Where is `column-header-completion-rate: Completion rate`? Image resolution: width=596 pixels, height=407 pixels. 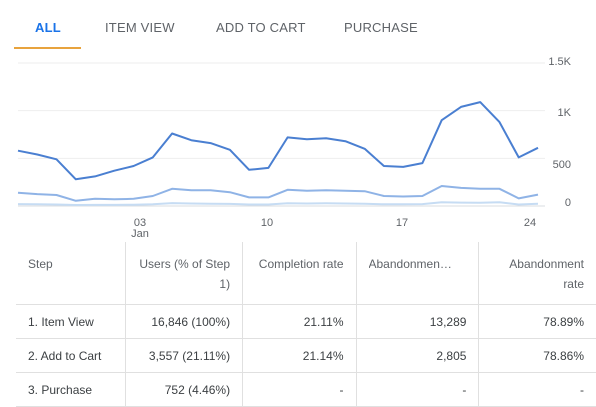
column-header-completion-rate: Completion rate is located at coordinates (299, 273).